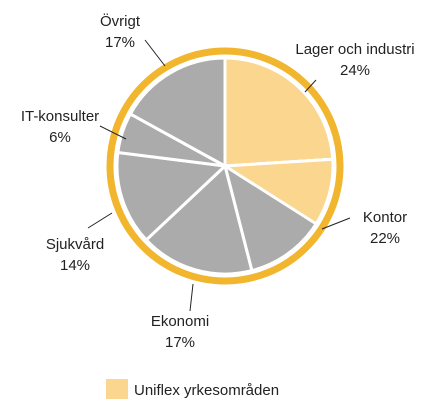  What do you see at coordinates (120, 21) in the screenshot?
I see `slice-label: Övrigt` at bounding box center [120, 21].